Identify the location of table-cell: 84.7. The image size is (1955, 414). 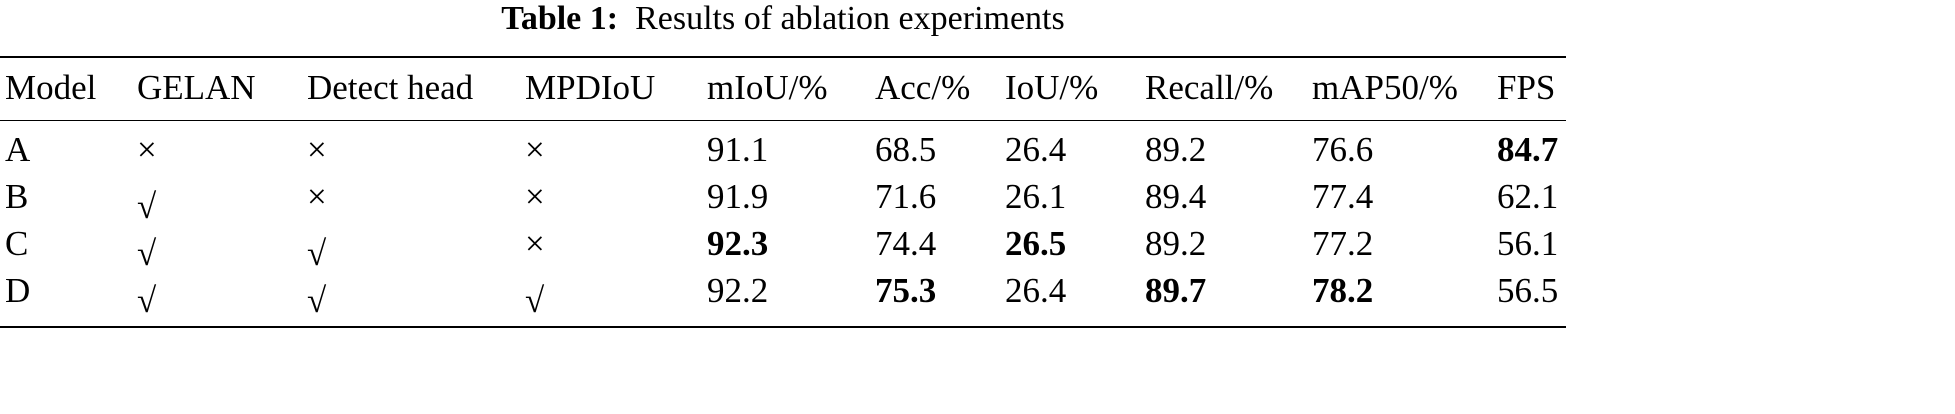
(1528, 149).